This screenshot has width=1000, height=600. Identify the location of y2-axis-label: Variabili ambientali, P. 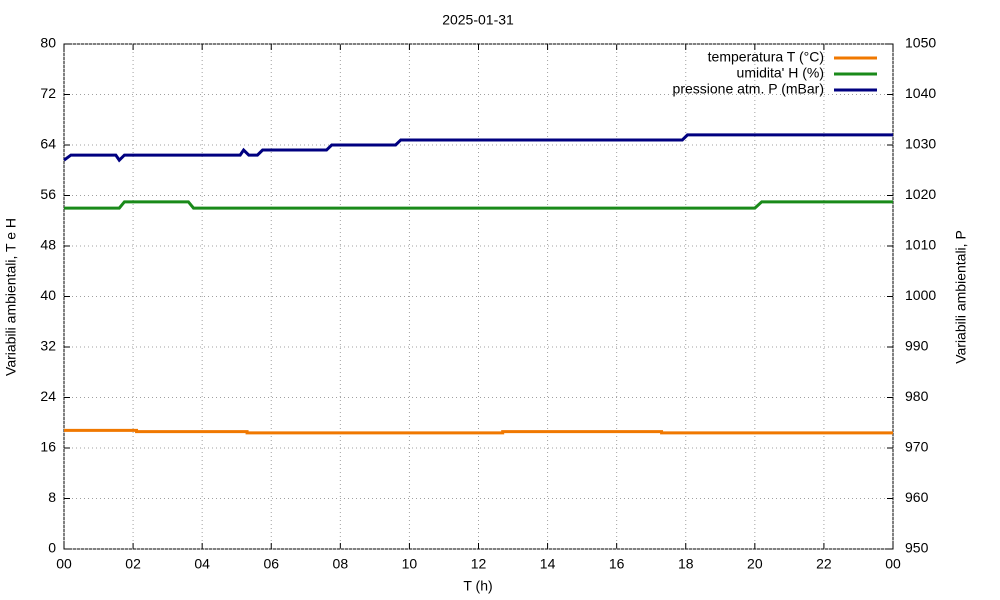
(961, 297).